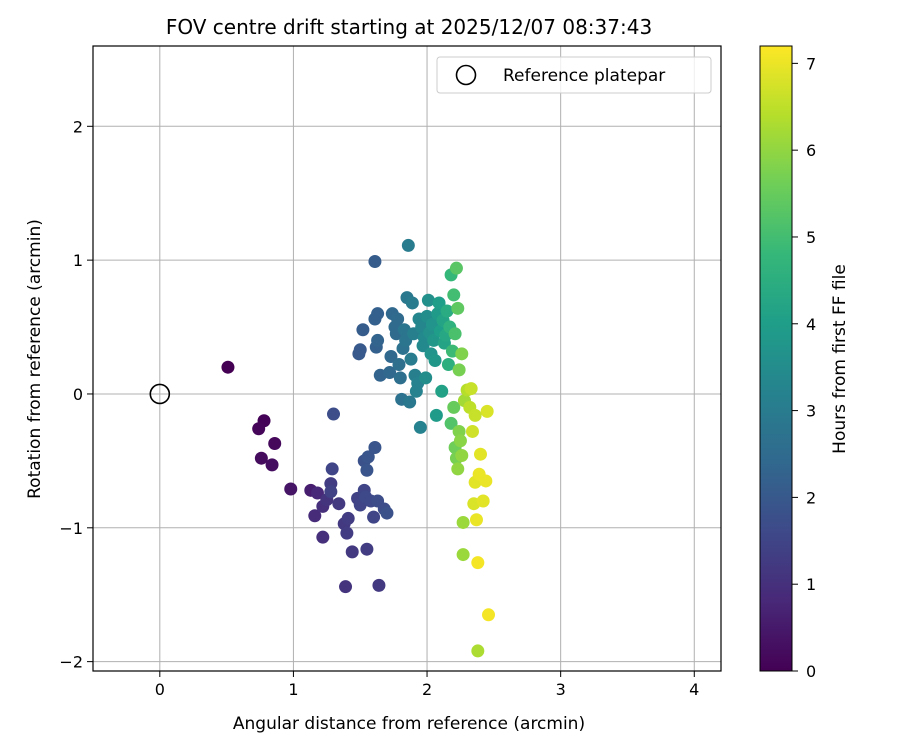 This screenshot has width=900, height=750. I want to click on y-axis-label: Rotation from reference (arcmin), so click(35, 359).